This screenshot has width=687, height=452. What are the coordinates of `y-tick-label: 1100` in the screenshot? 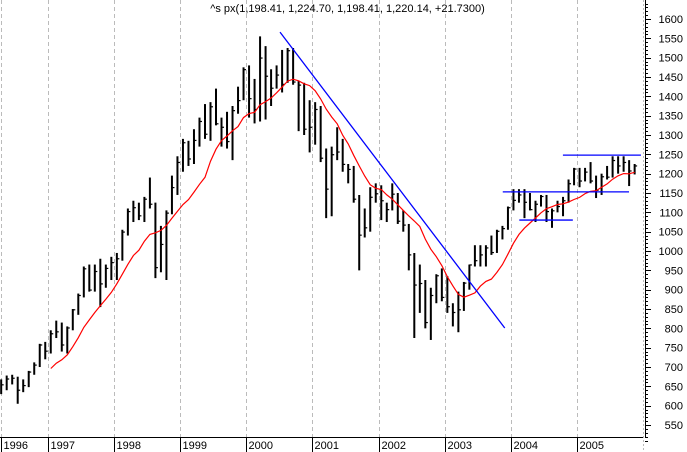 It's located at (671, 213).